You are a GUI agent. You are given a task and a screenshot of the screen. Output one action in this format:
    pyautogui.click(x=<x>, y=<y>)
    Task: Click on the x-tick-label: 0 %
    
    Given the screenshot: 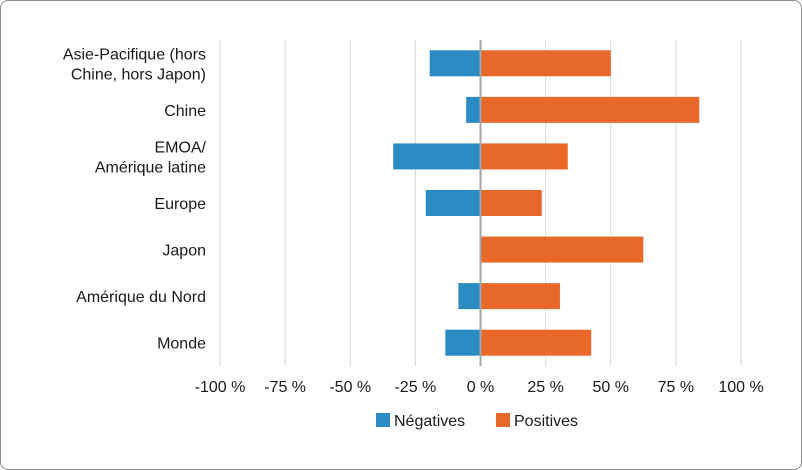 What is the action you would take?
    pyautogui.click(x=481, y=387)
    